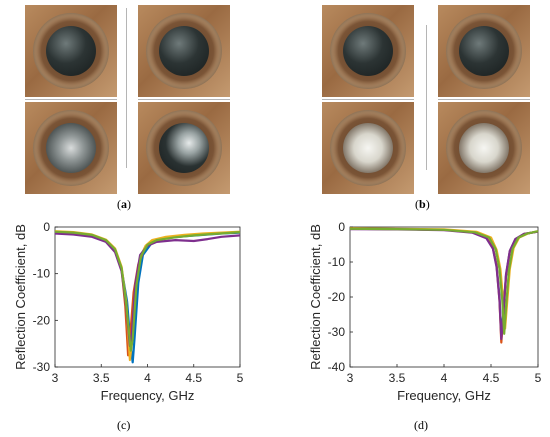 Image resolution: width=550 pixels, height=437 pixels. I want to click on photo-a-top-right, so click(184, 51).